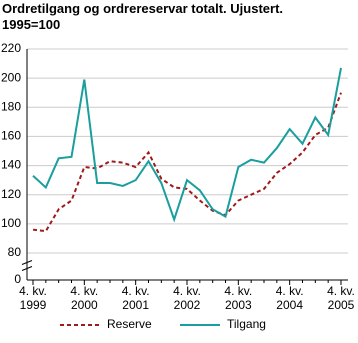 The width and height of the screenshot is (358, 343). What do you see at coordinates (187, 298) in the screenshot?
I see `x-tick-label: 4. kv. 2002` at bounding box center [187, 298].